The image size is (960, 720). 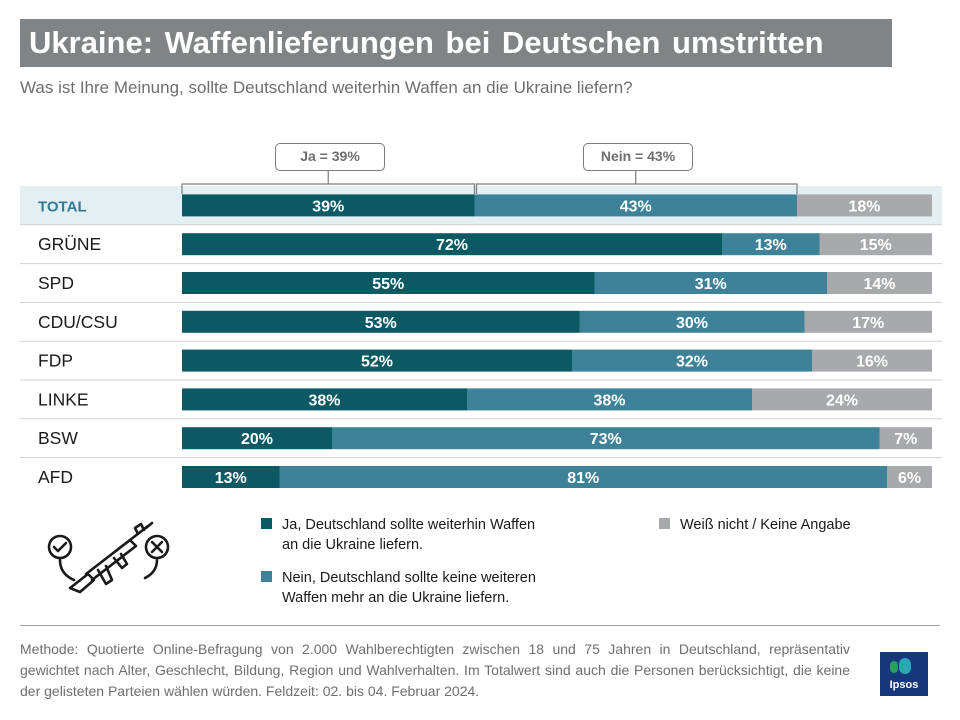 I want to click on bar-value-label: 55%, so click(x=388, y=284).